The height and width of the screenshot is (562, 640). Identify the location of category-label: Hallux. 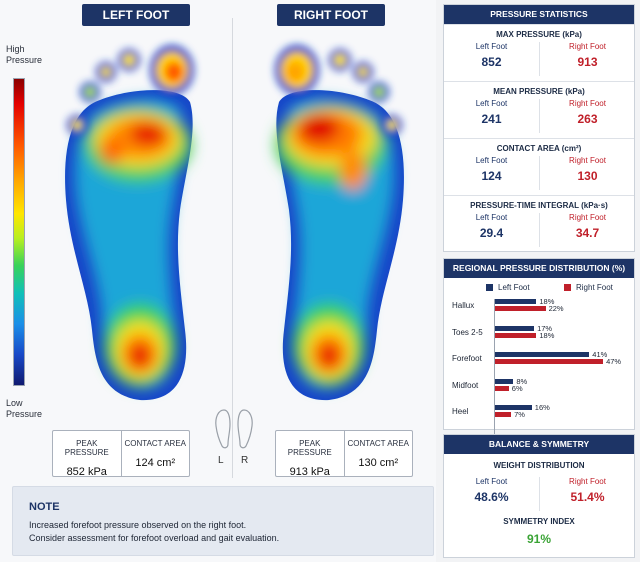
(463, 305).